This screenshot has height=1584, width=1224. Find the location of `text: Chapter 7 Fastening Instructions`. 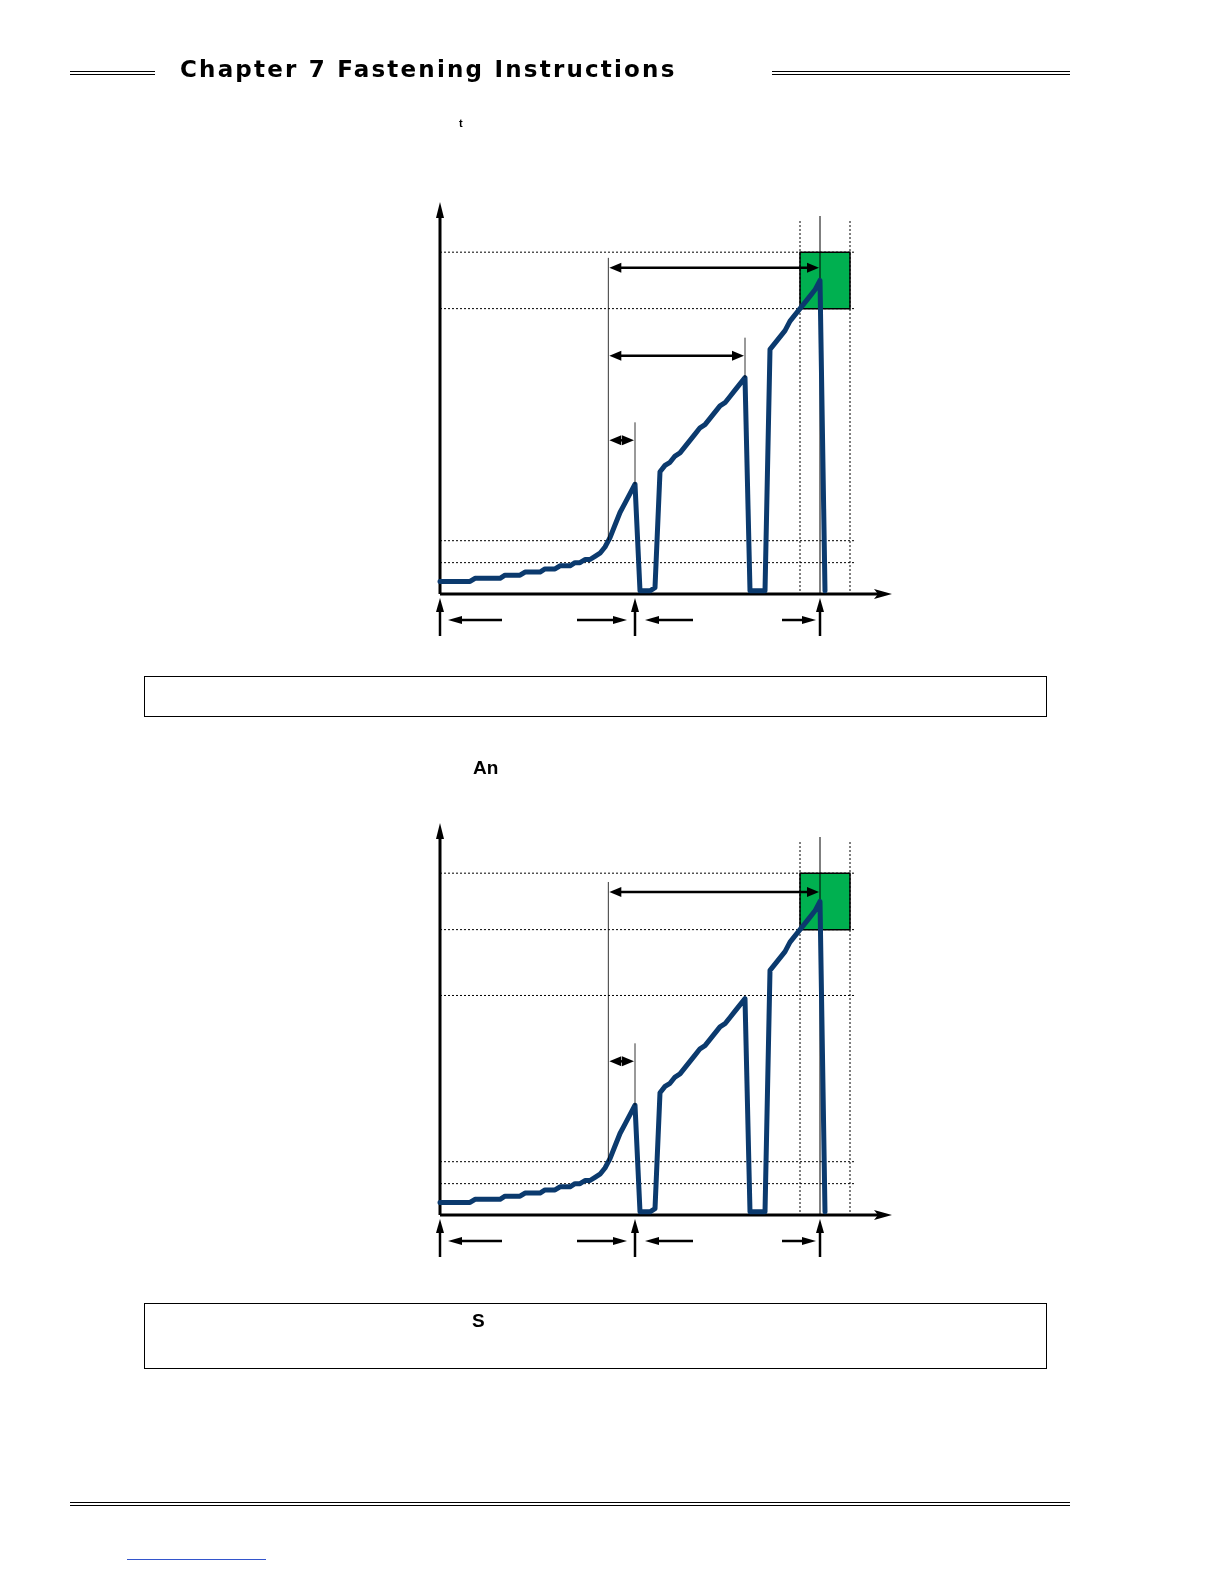

text: Chapter 7 Fastening Instructions is located at coordinates (428, 69).